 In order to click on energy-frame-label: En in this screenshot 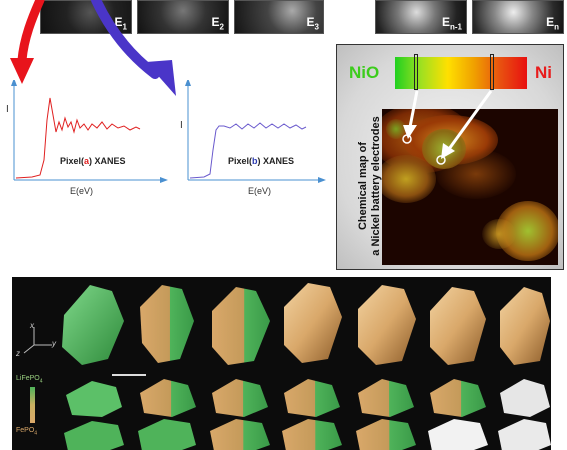, I will do `click(552, 22)`.